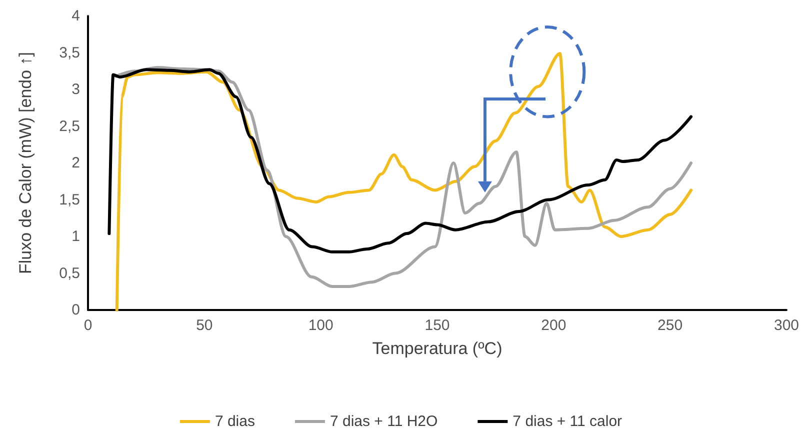 The image size is (802, 436). Describe the element at coordinates (553, 325) in the screenshot. I see `x-tick-label: 200` at that location.